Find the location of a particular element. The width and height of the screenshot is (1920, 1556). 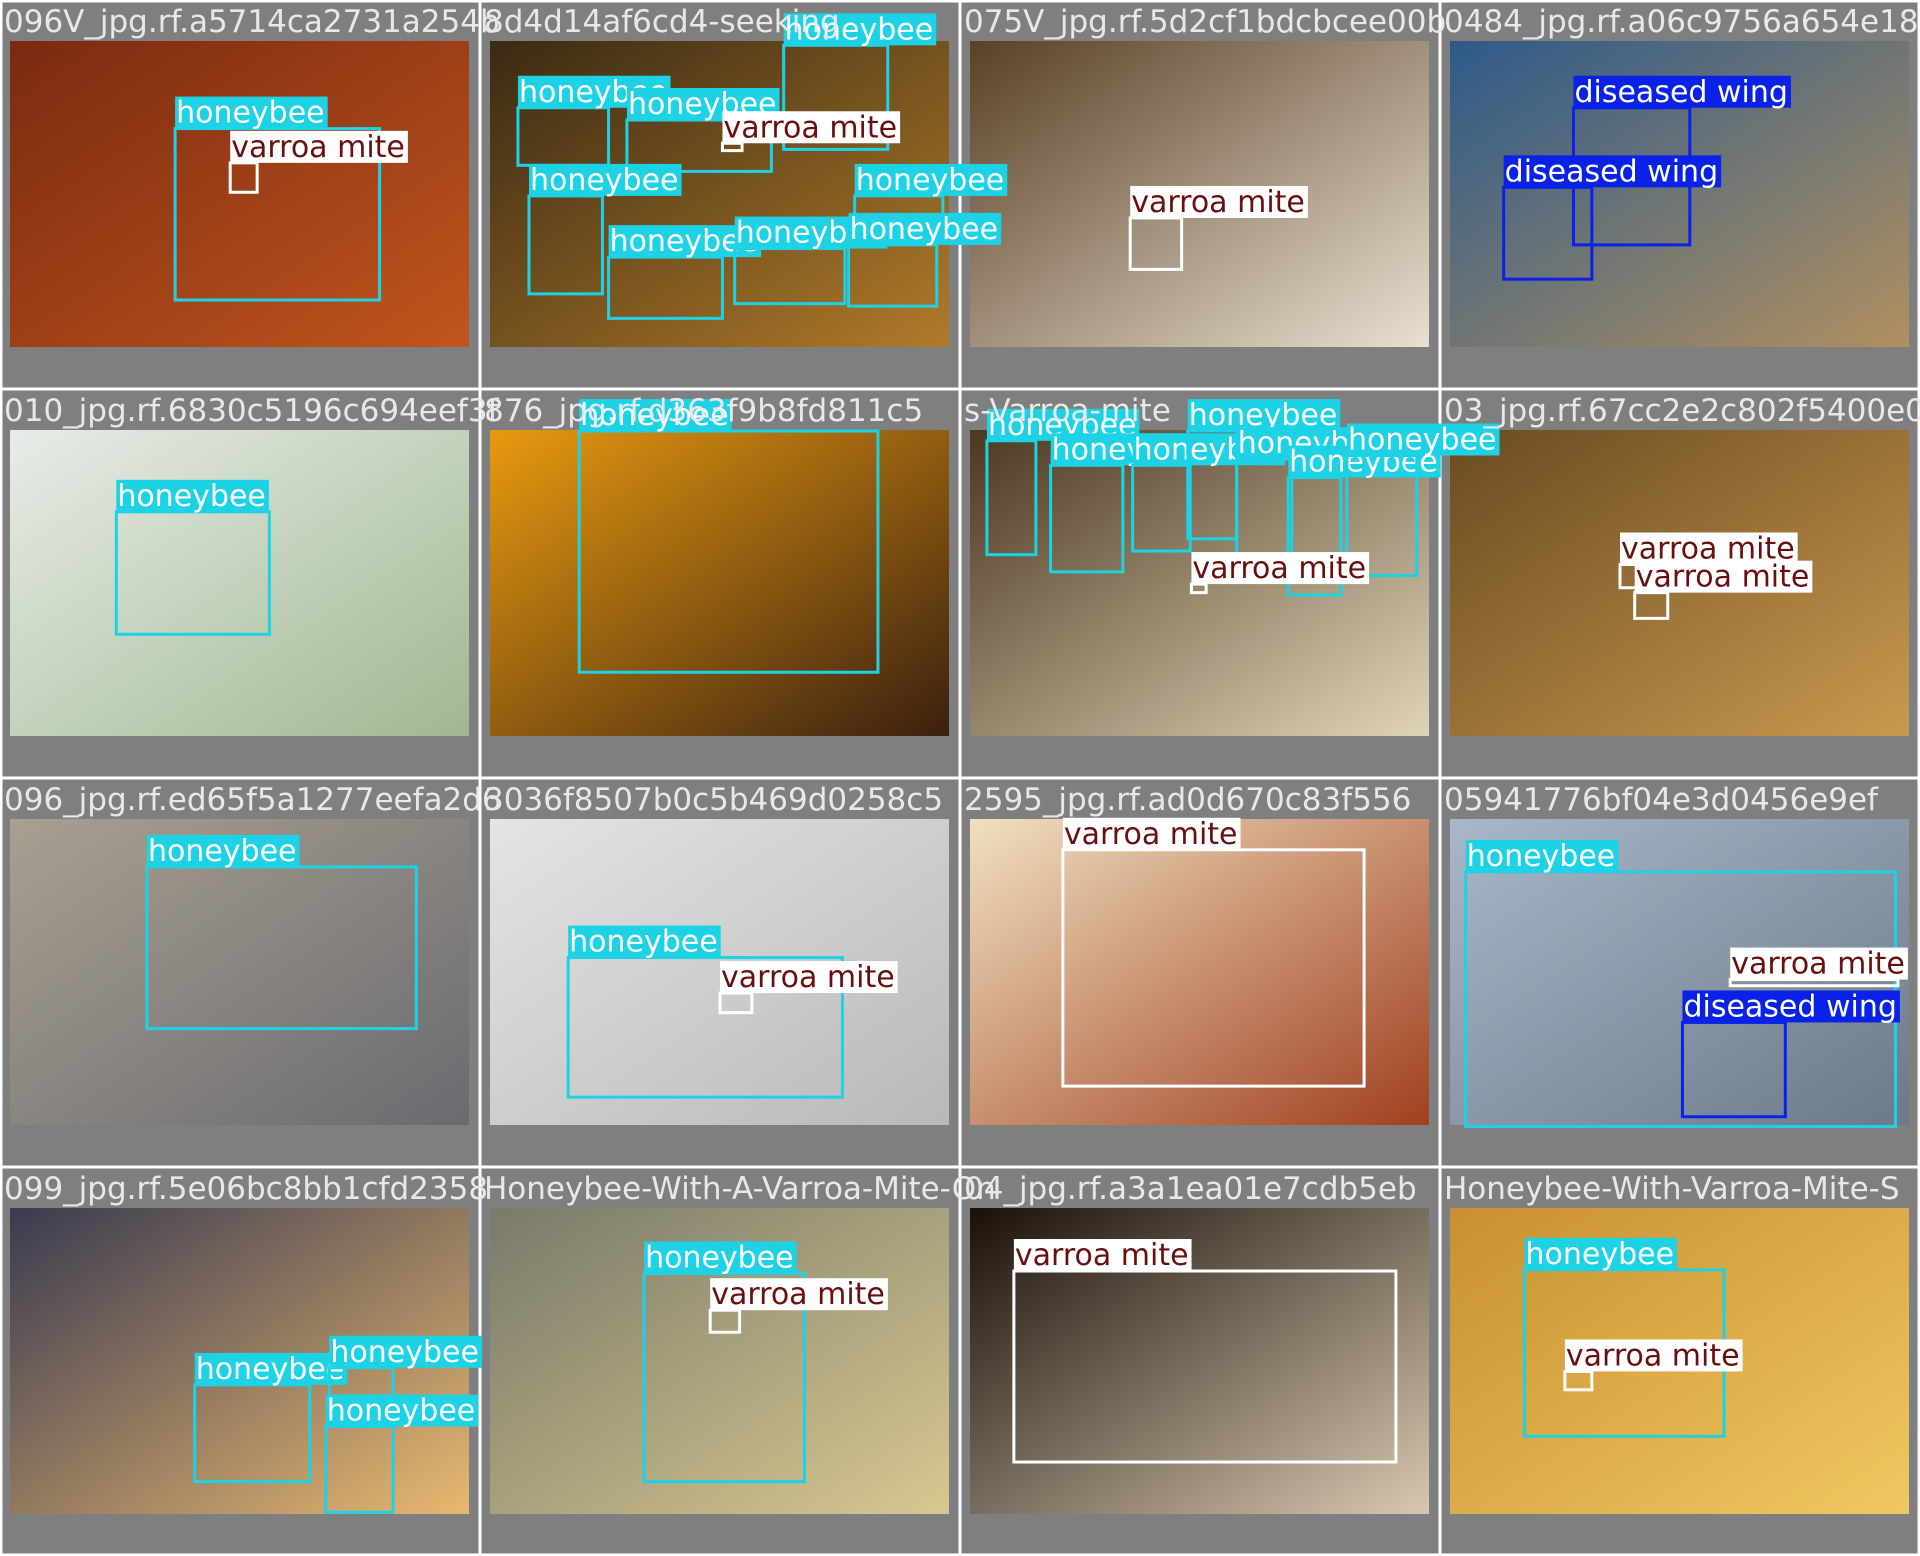

filename: 876_jpg.rf.d363f9b8fd811c5 is located at coordinates (703, 411).